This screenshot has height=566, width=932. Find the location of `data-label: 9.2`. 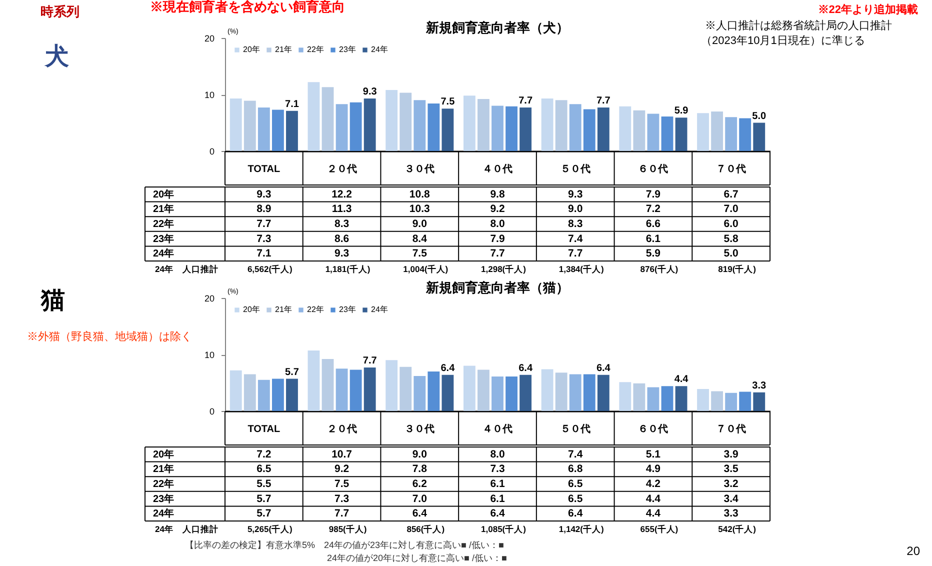

data-label: 9.2 is located at coordinates (342, 469).